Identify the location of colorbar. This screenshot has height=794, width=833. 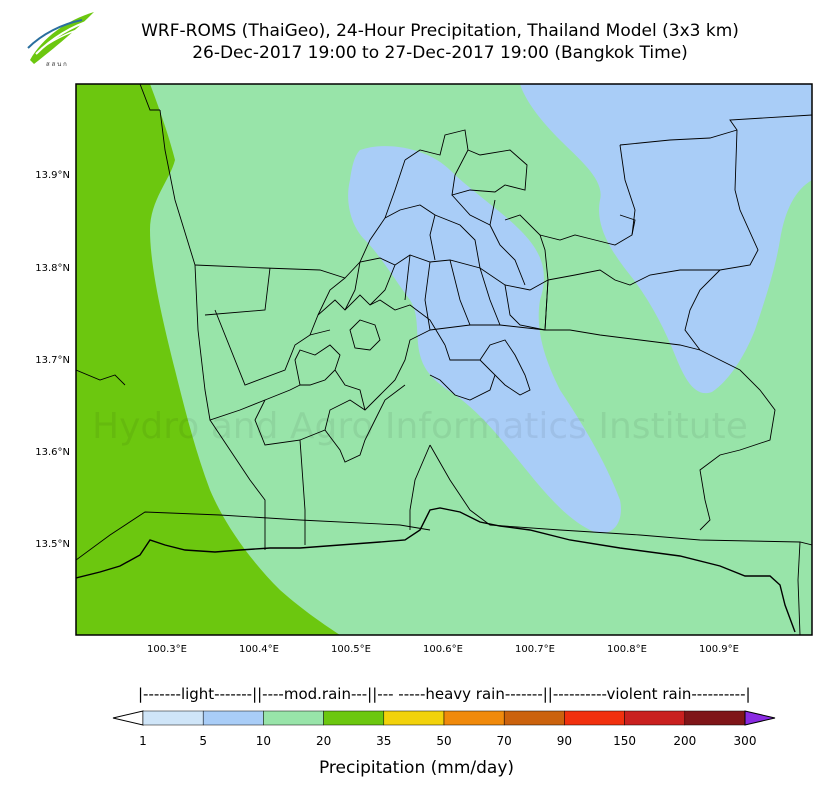
(444, 718).